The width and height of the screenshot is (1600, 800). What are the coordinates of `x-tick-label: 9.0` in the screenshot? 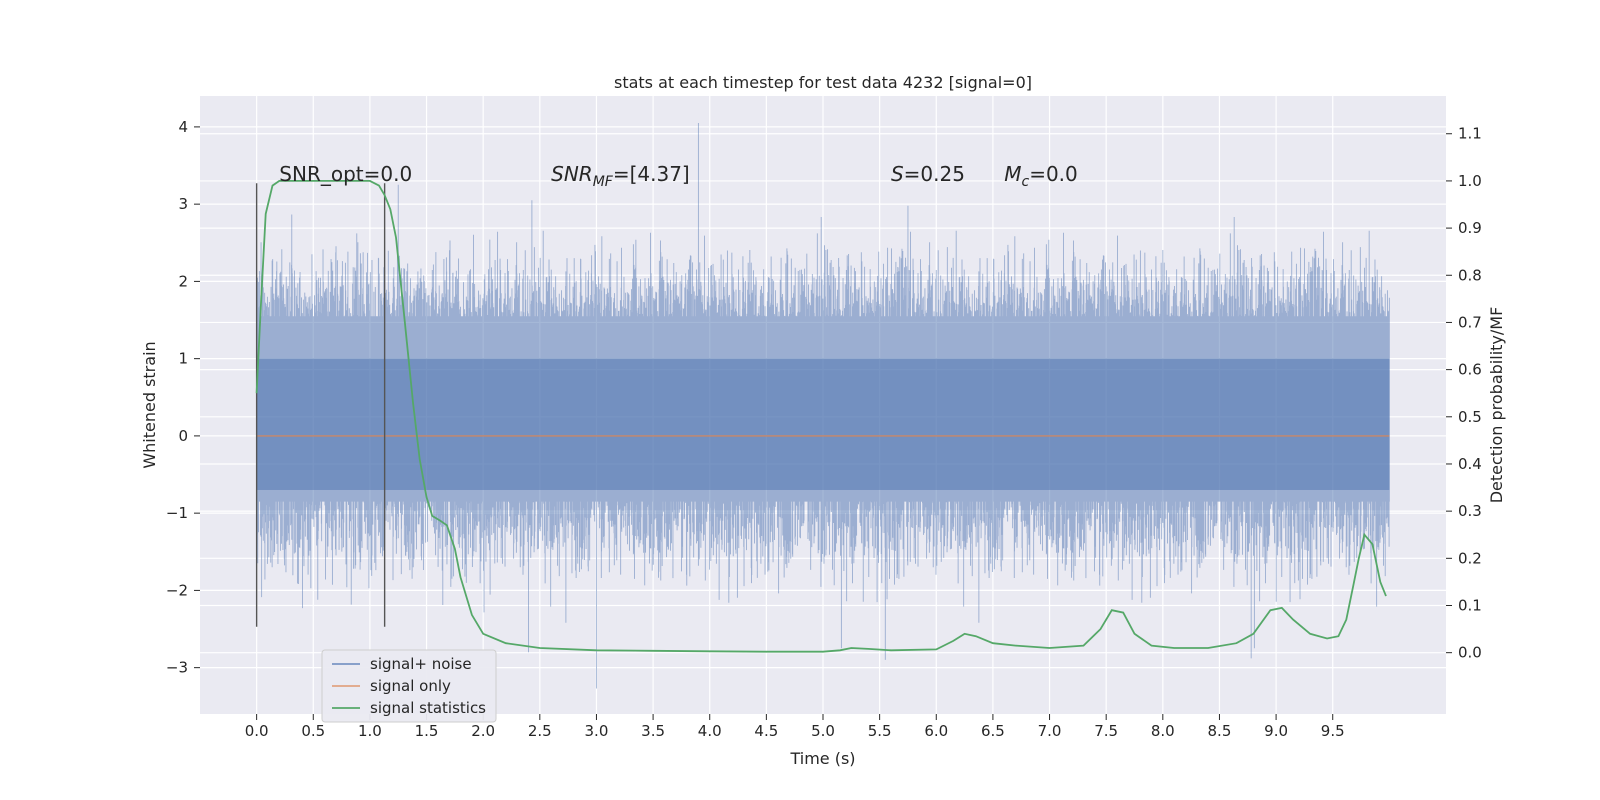 It's located at (1276, 731).